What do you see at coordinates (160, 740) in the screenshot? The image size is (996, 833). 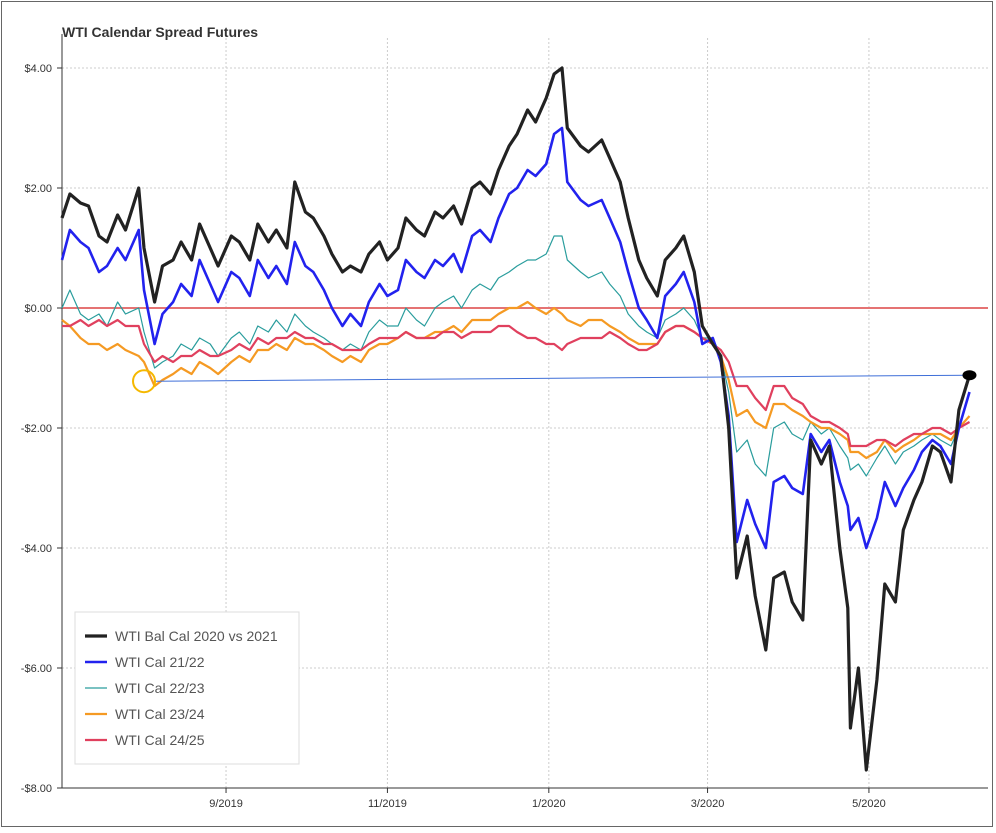 I see `legend-label-5: WTI Cal 24/25` at bounding box center [160, 740].